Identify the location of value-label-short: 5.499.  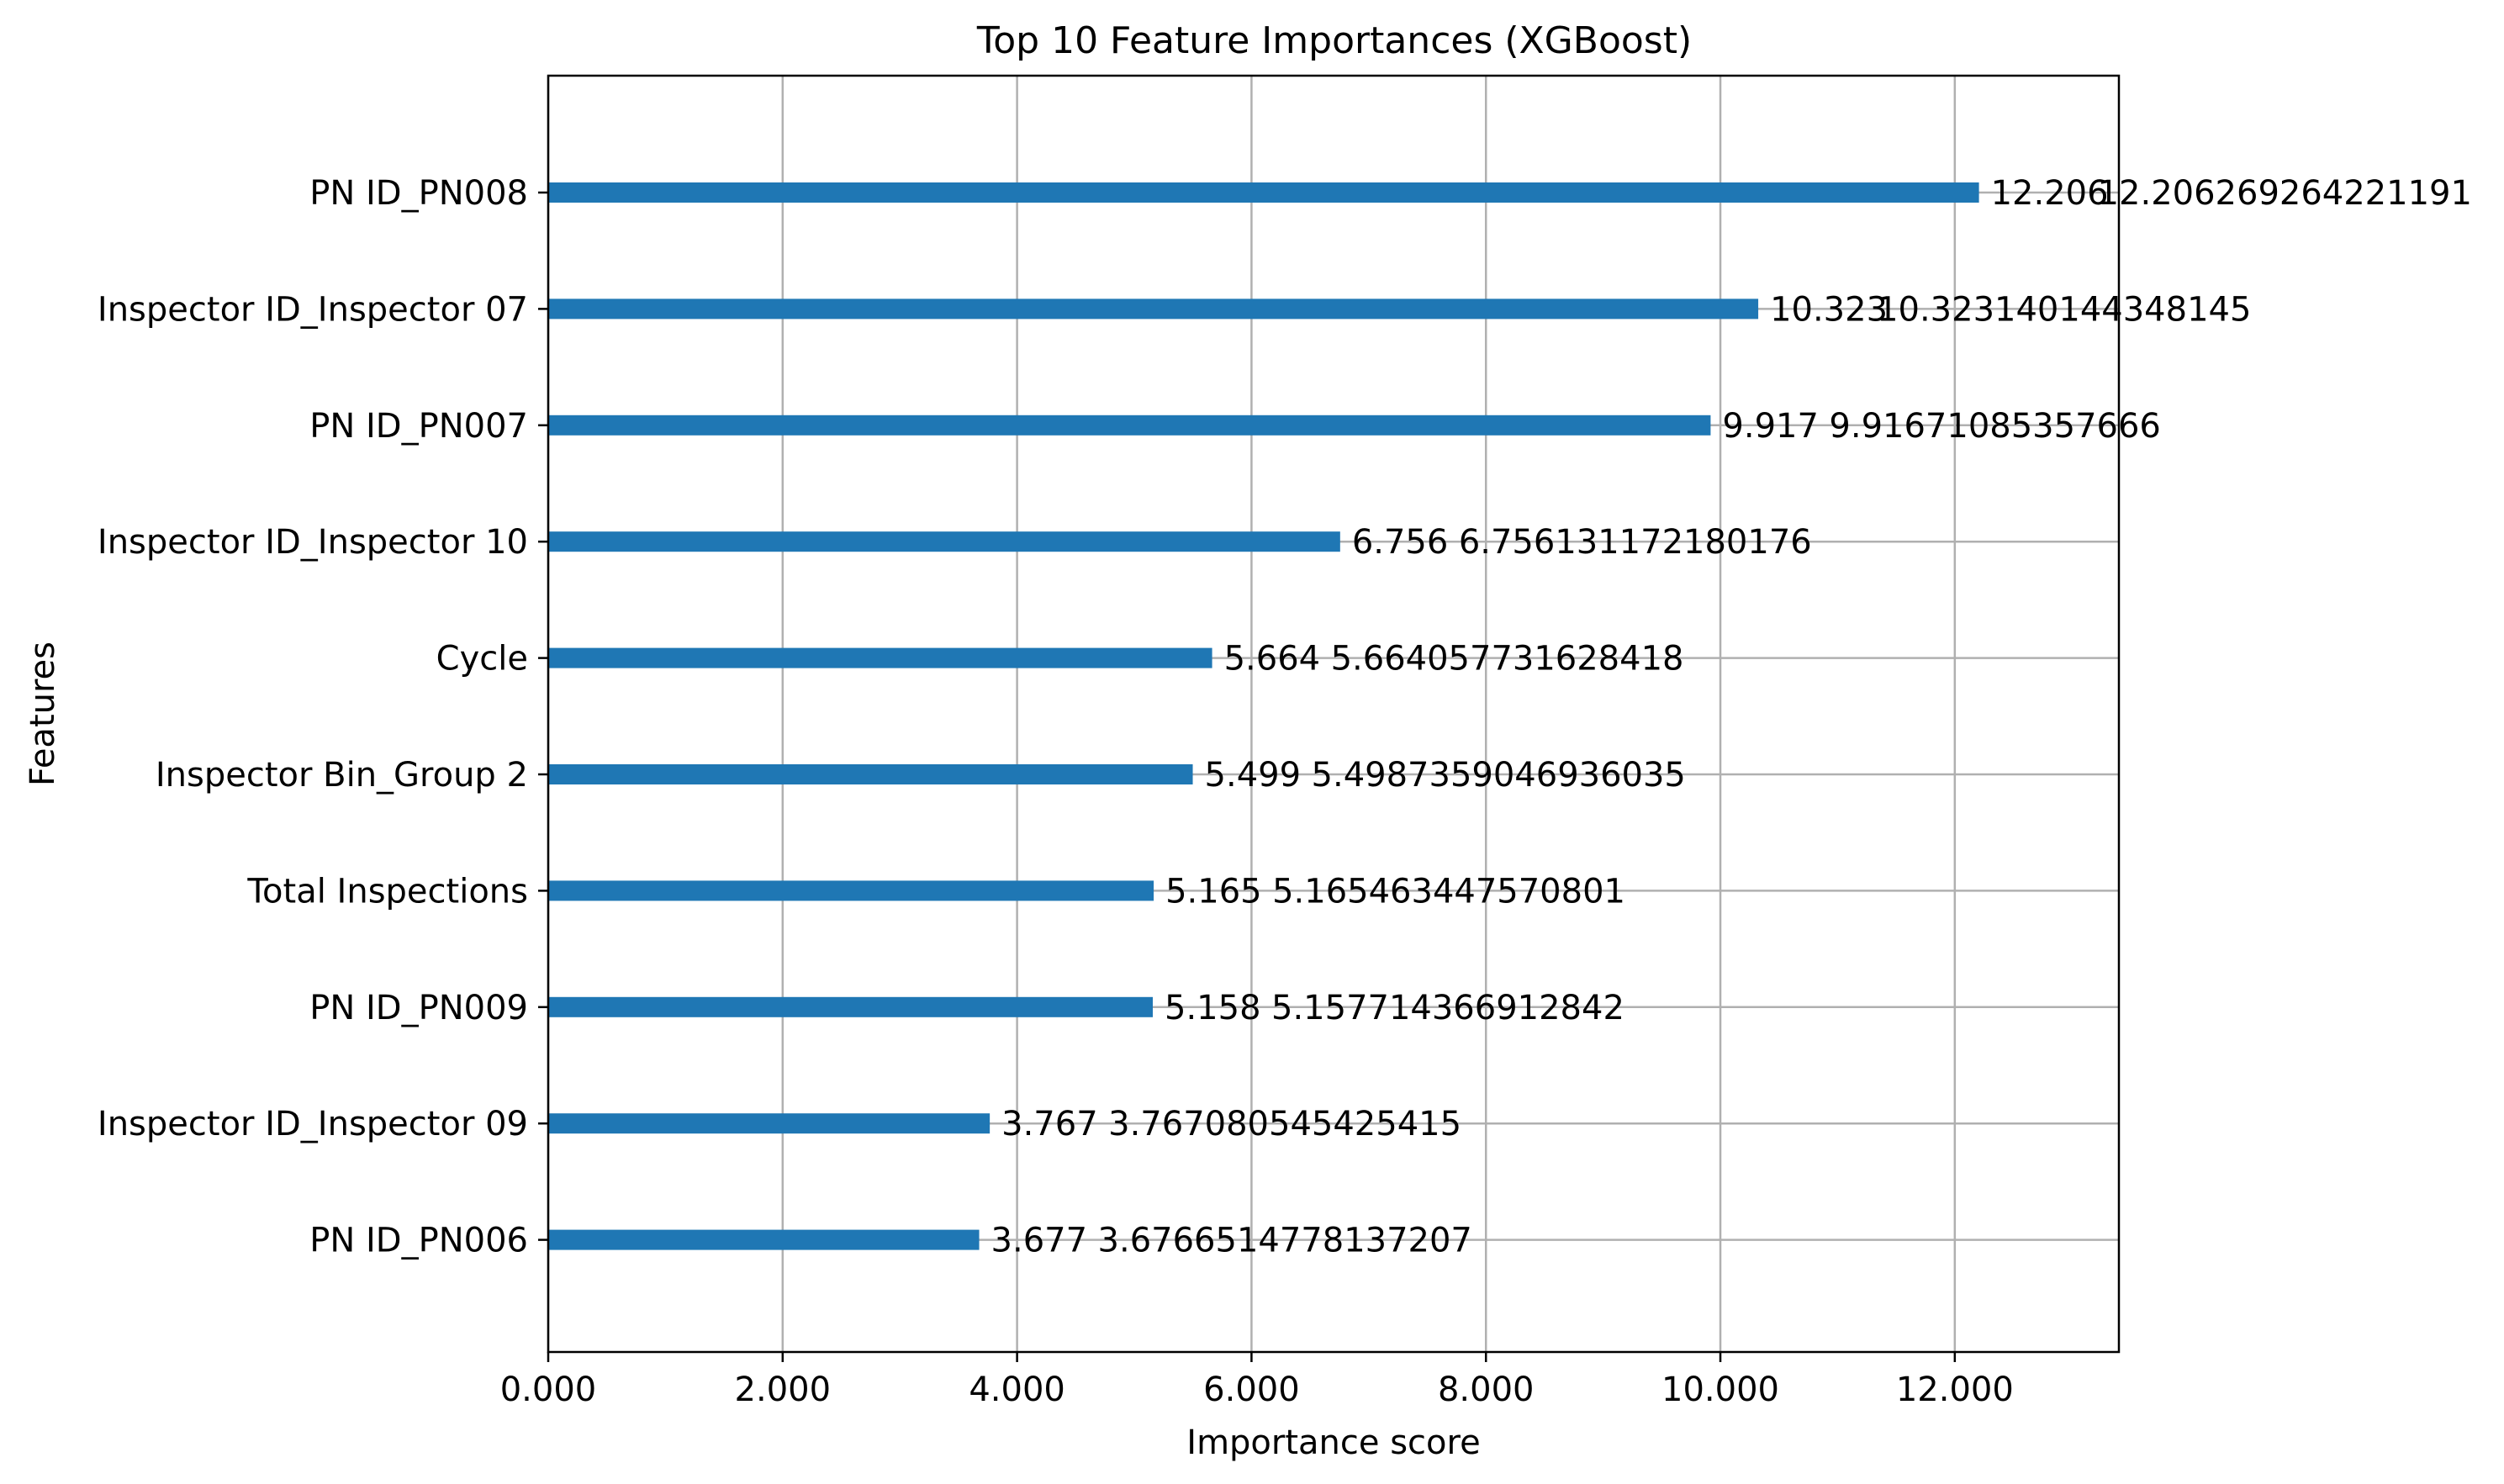
(1253, 775).